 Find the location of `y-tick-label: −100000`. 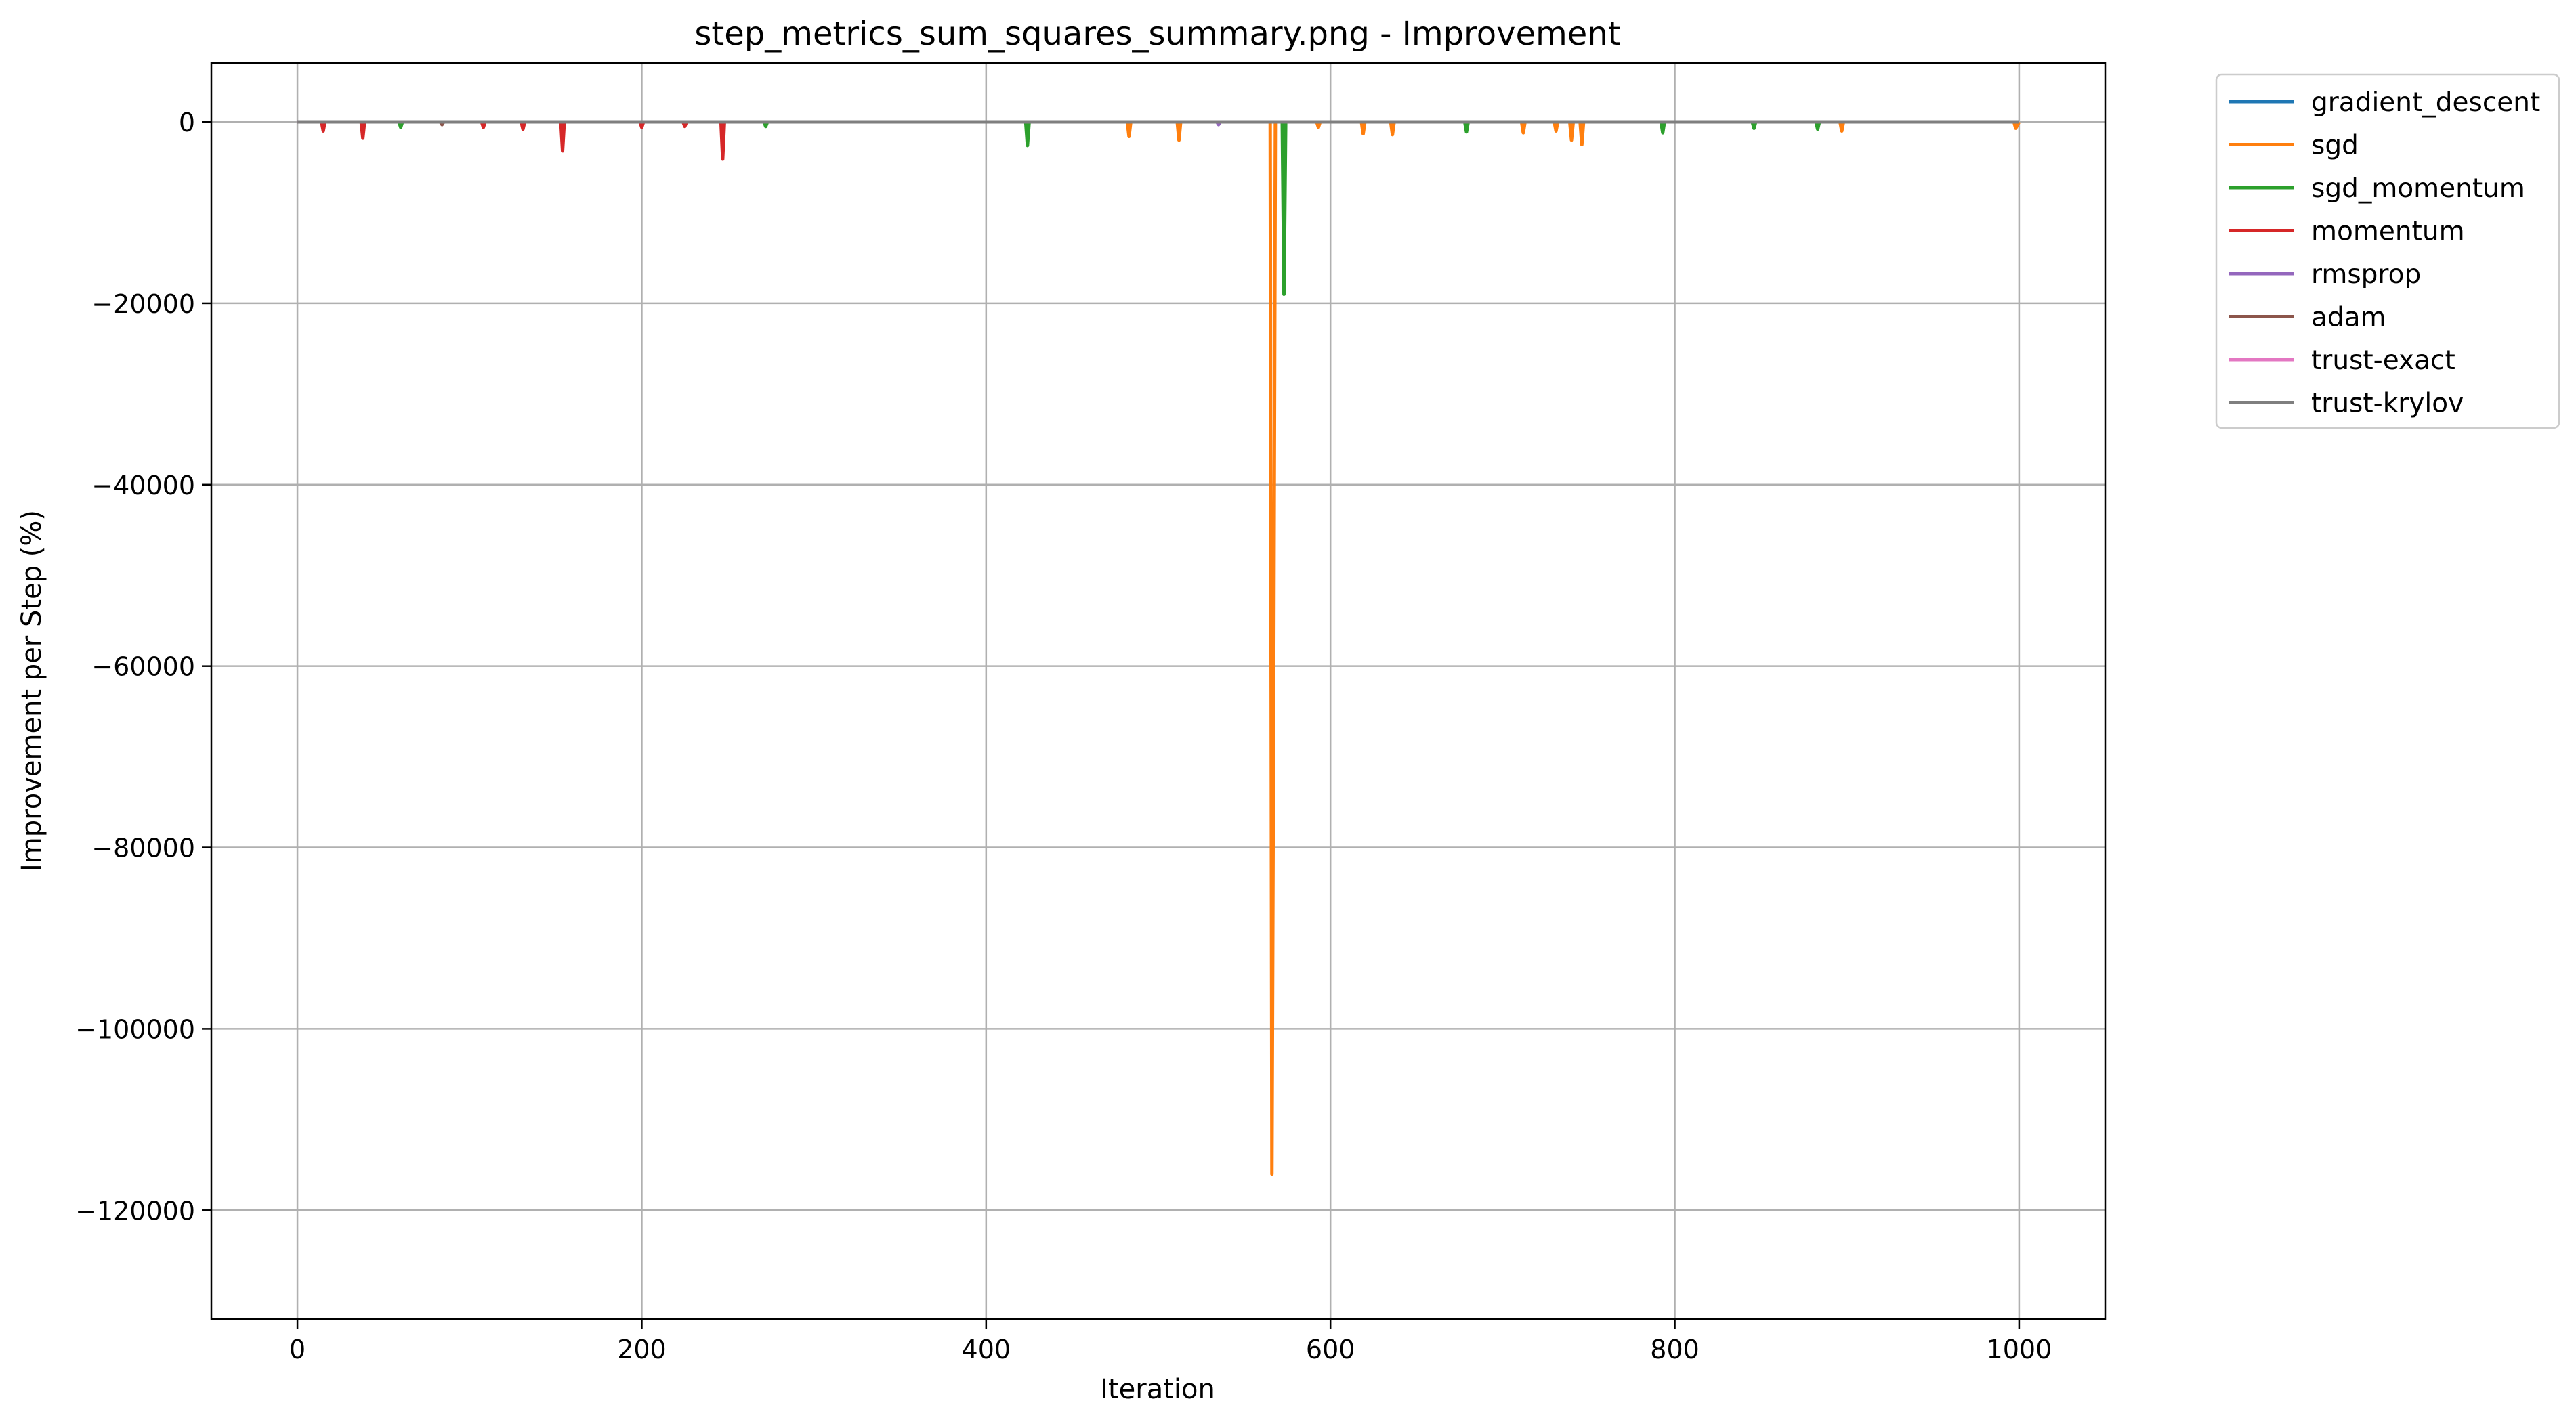

y-tick-label: −100000 is located at coordinates (135, 1029).